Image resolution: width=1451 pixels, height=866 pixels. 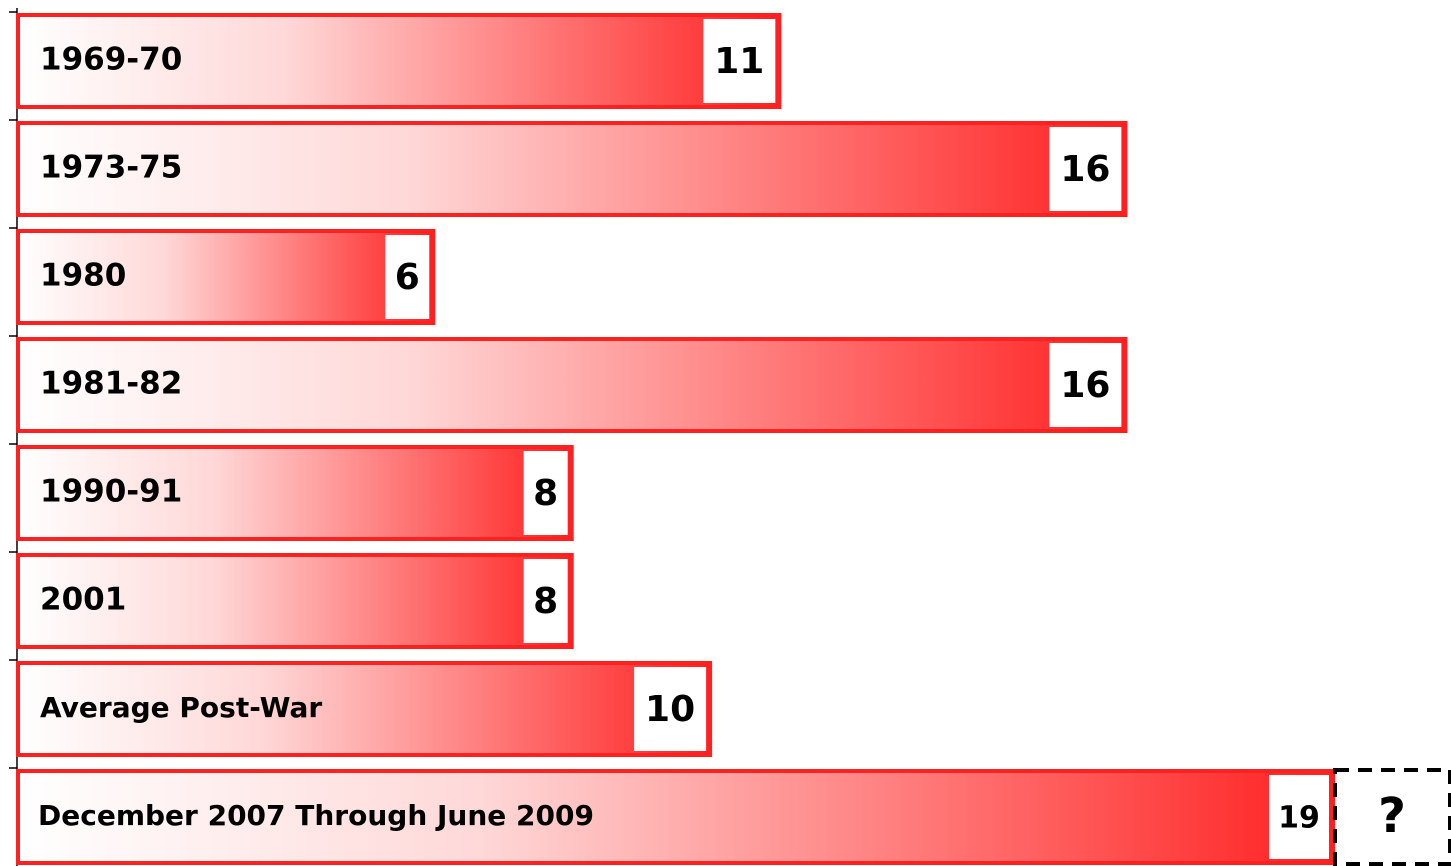 I want to click on category-label: Average Post-War, so click(x=181, y=707).